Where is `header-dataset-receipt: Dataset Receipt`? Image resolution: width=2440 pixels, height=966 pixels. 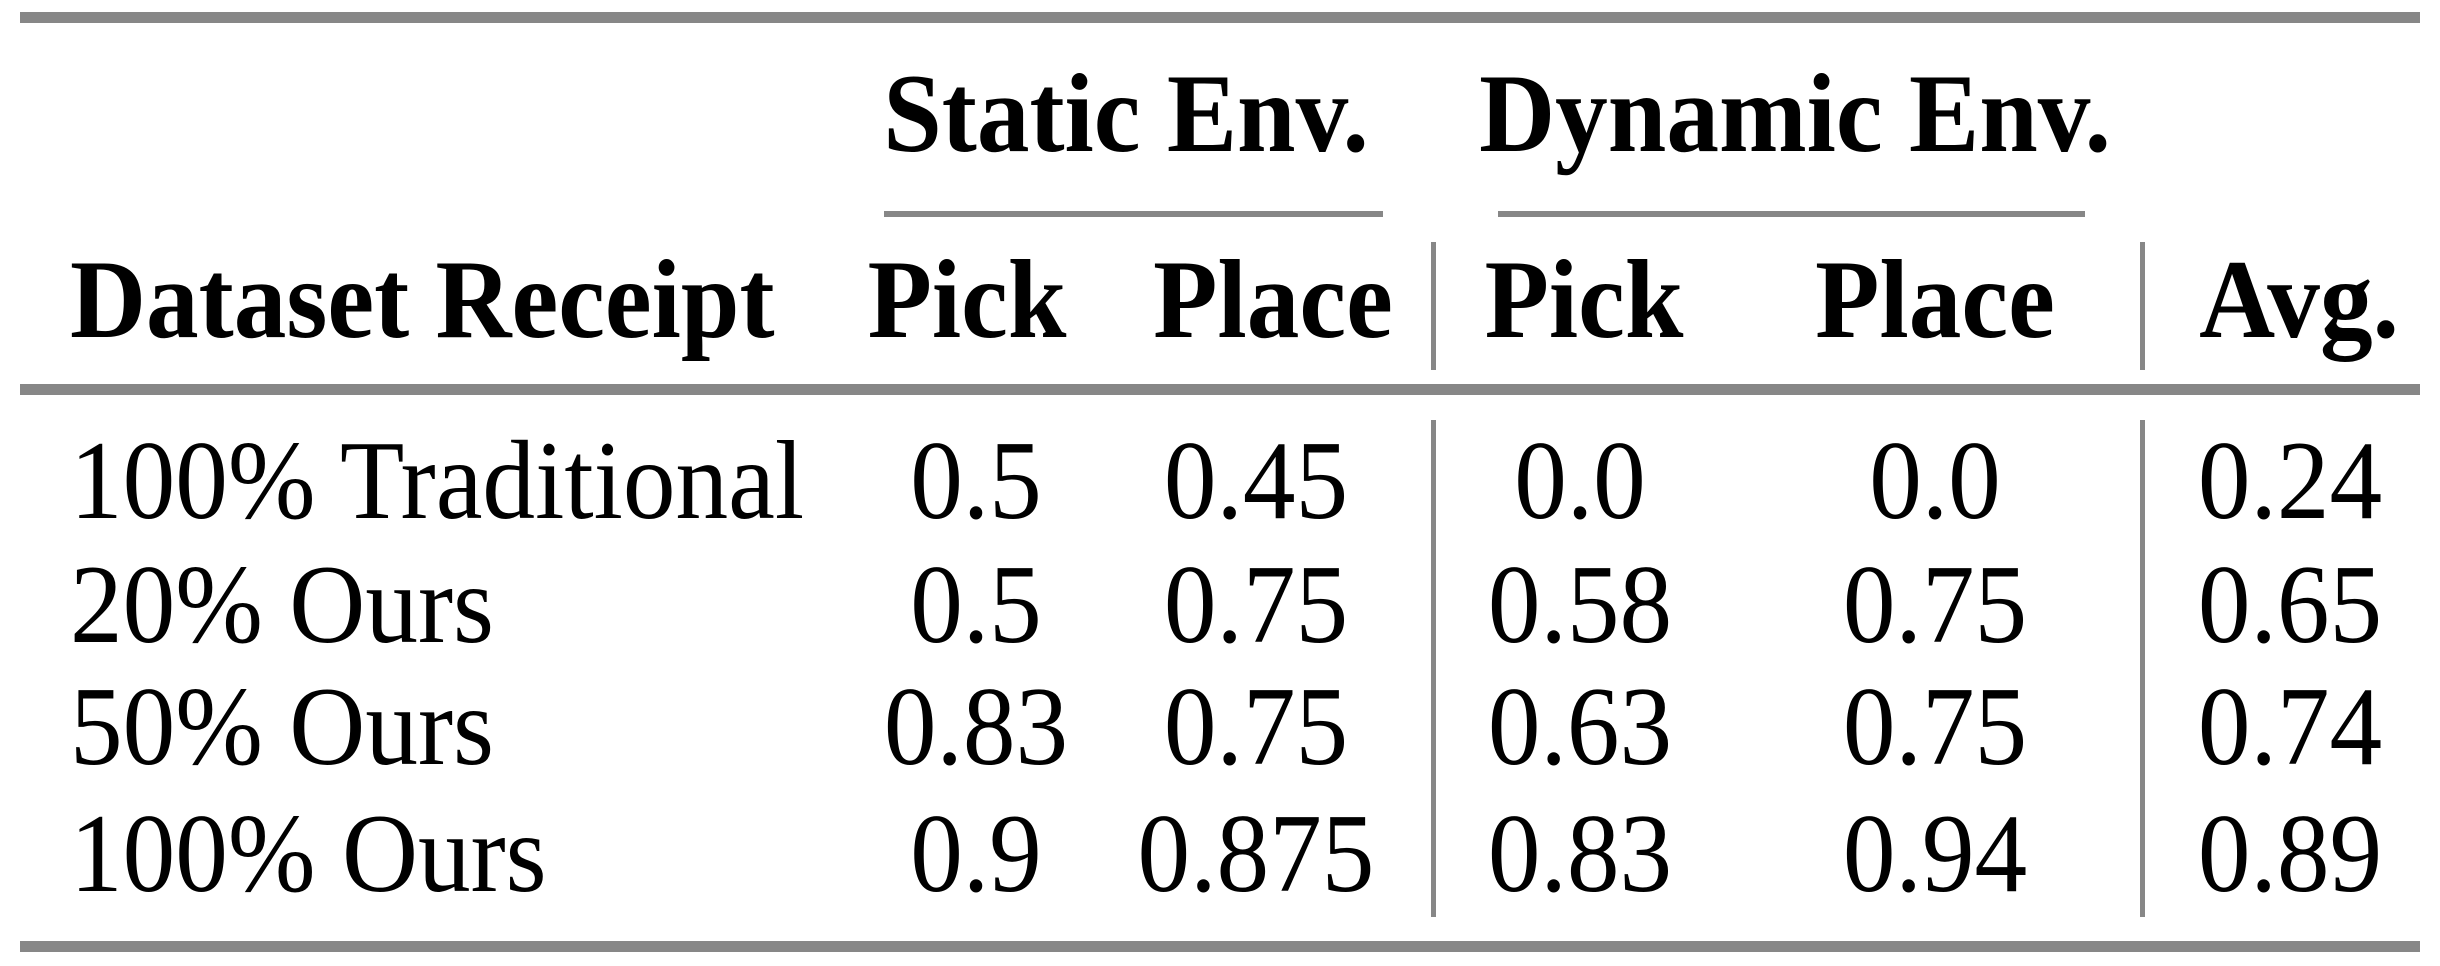 header-dataset-receipt: Dataset Receipt is located at coordinates (422, 300).